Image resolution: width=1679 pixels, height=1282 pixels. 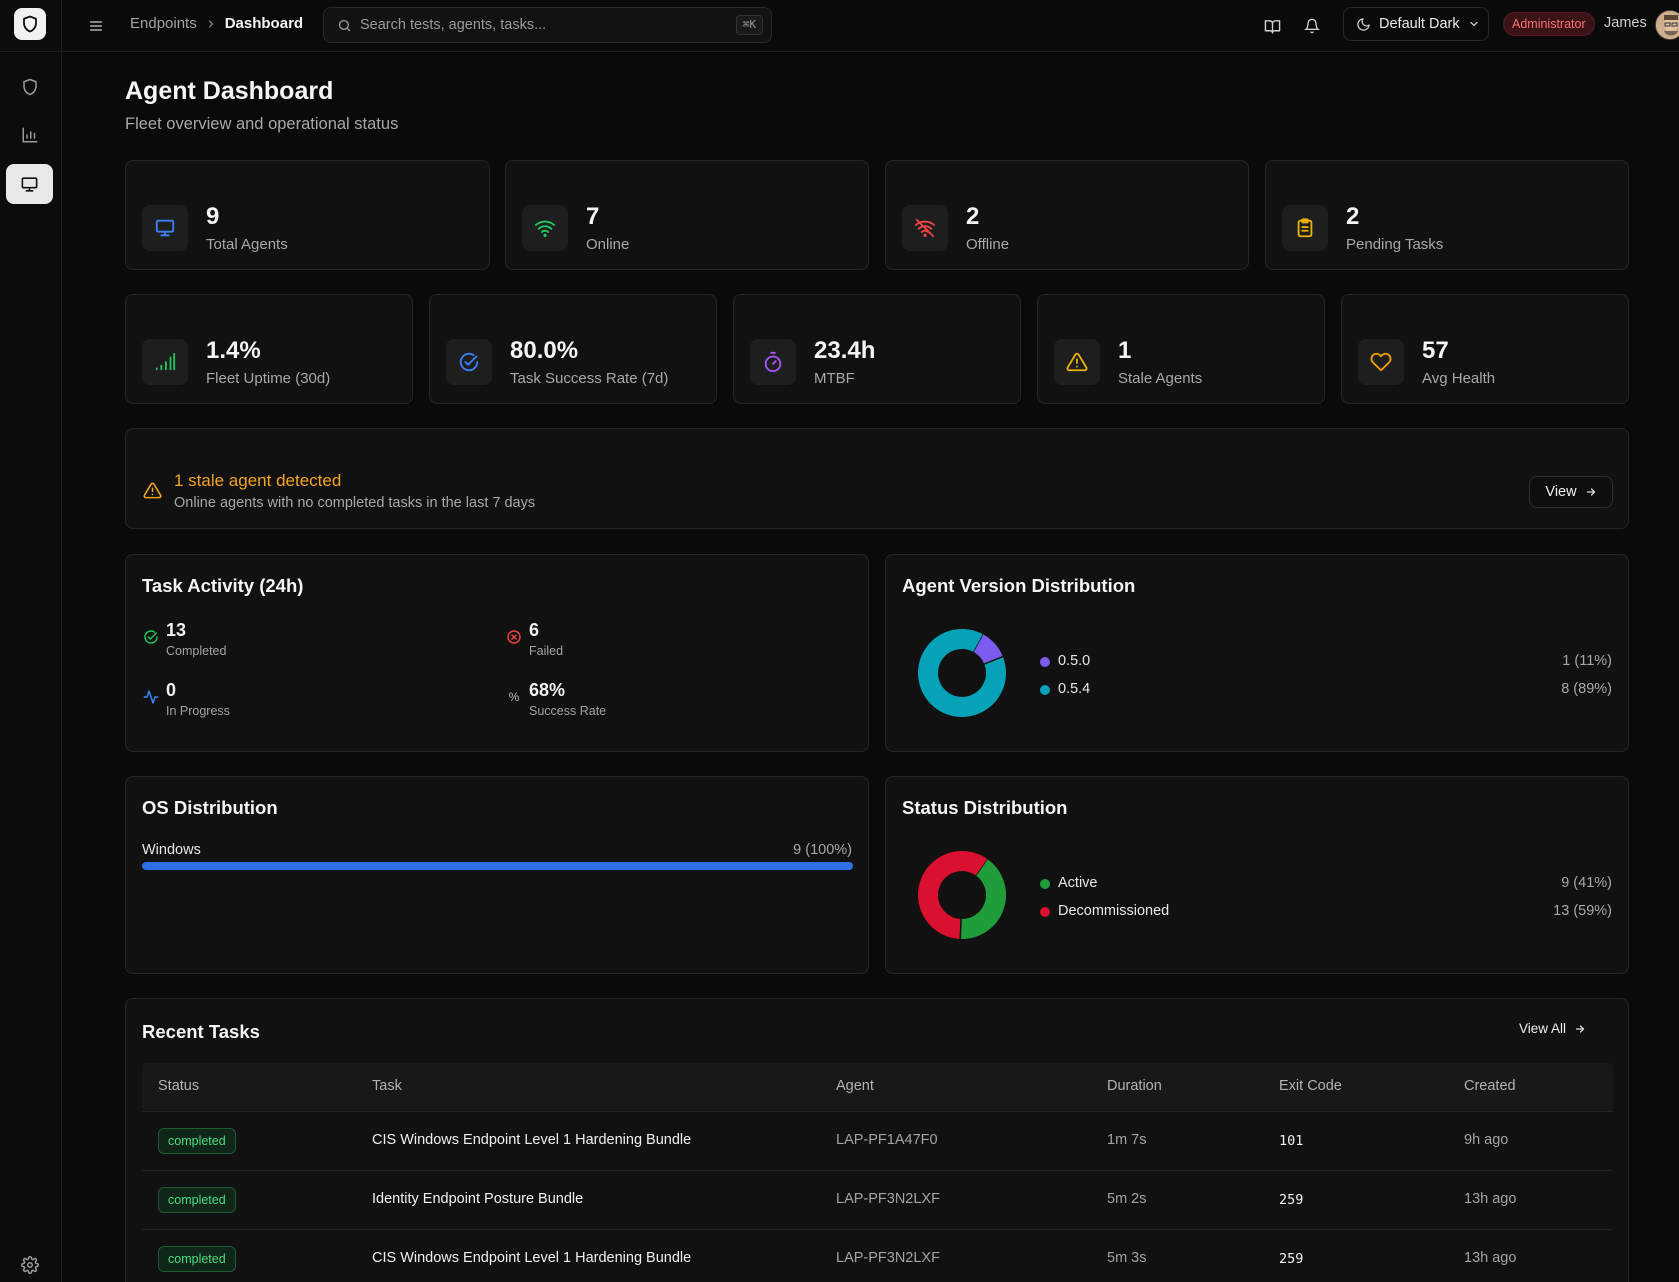 I want to click on os-distribution-card: OS Distribution Windows 9 (100%), so click(x=497, y=875).